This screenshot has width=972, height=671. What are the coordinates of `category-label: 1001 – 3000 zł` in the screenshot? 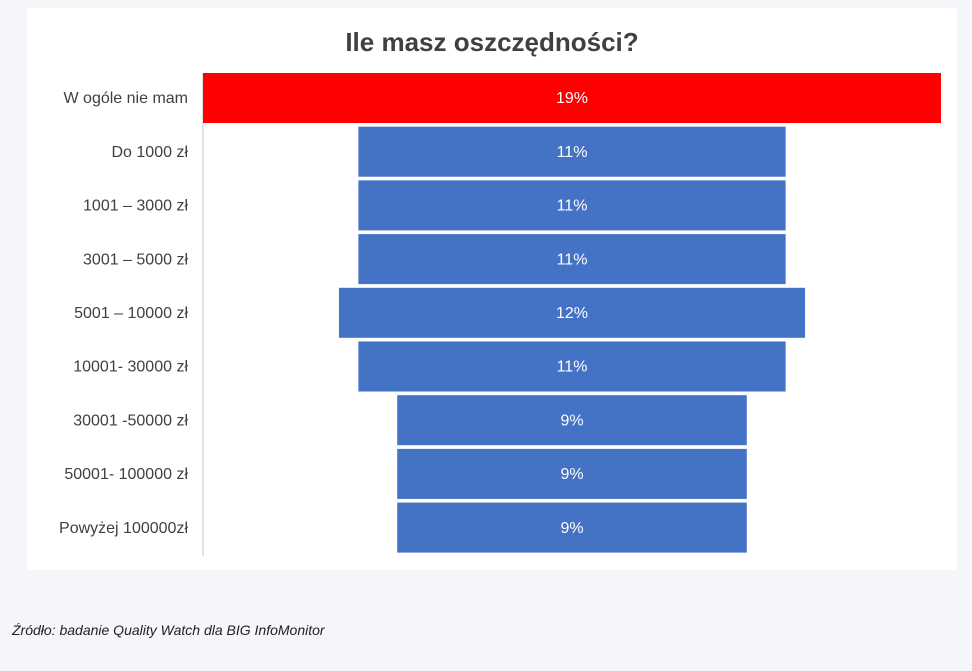 It's located at (135, 206).